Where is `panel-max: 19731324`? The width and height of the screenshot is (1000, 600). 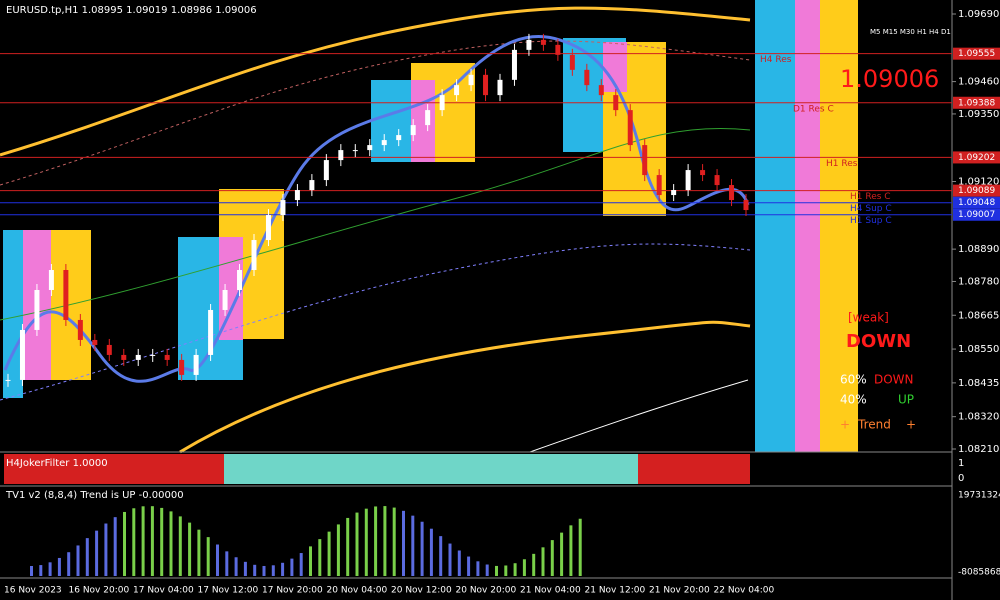
panel-max: 19731324 is located at coordinates (979, 496).